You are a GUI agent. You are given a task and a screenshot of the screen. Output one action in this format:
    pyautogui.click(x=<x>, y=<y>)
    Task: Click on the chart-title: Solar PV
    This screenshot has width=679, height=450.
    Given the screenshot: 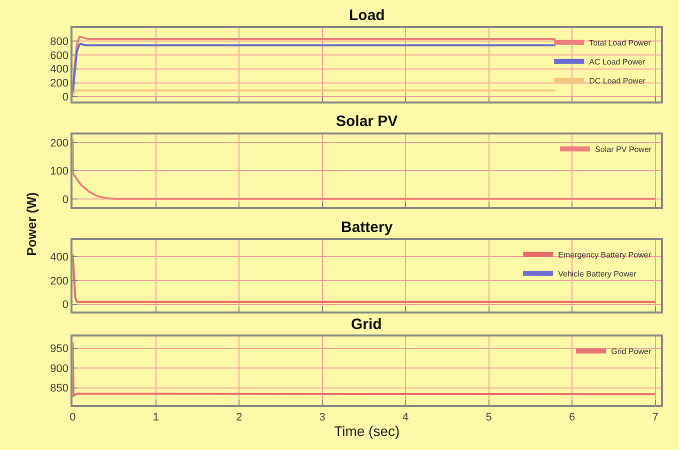 What is the action you would take?
    pyautogui.click(x=367, y=121)
    